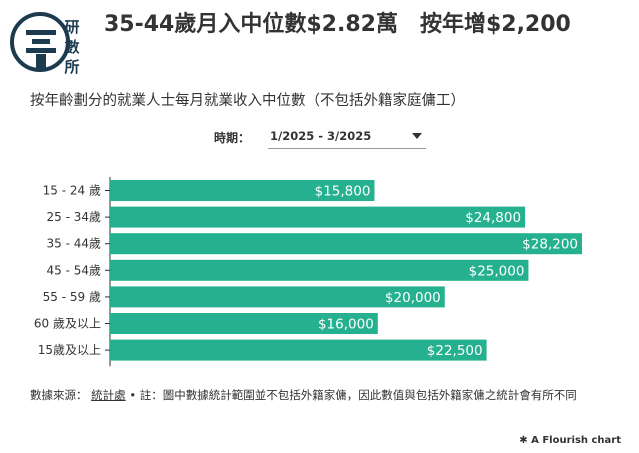 This screenshot has width=639, height=453. I want to click on category-label: 15 - 24 歲, so click(72, 191).